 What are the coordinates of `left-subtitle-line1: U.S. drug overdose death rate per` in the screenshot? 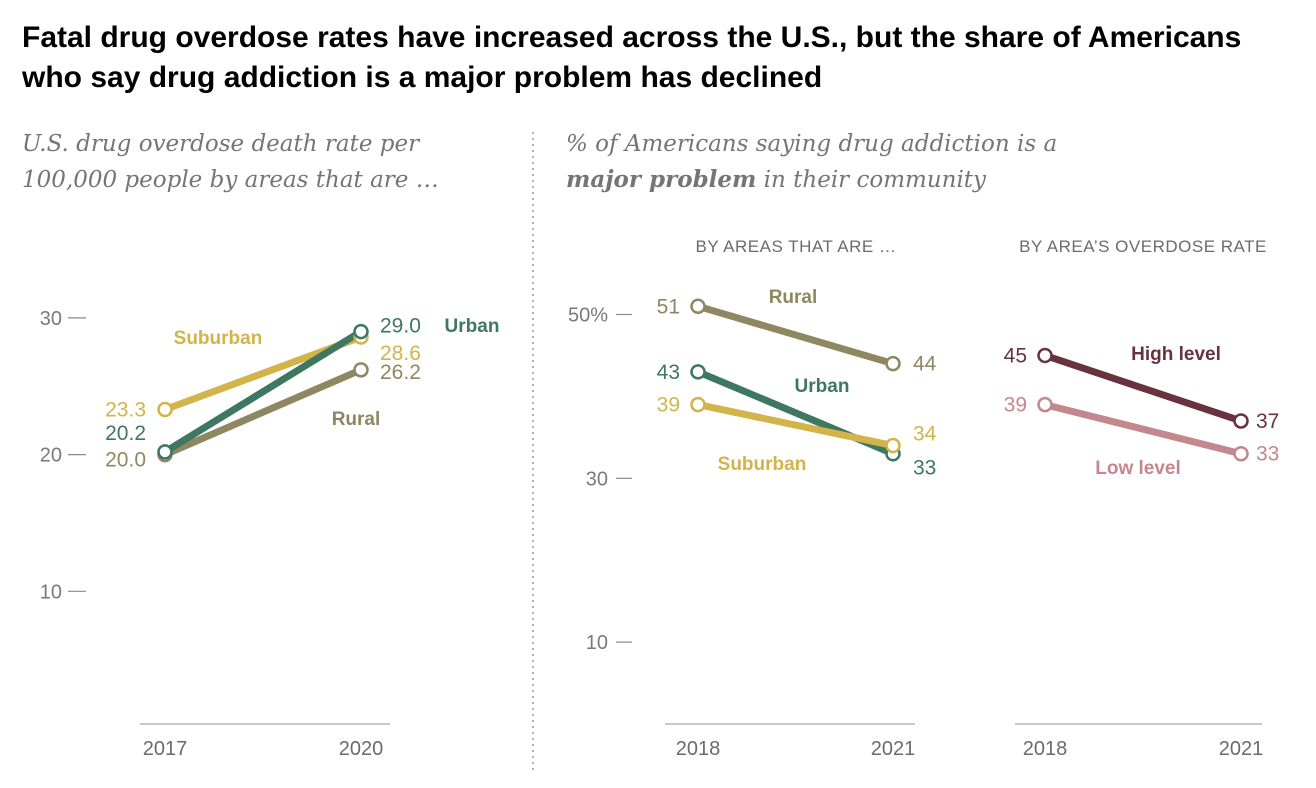 It's located at (221, 144).